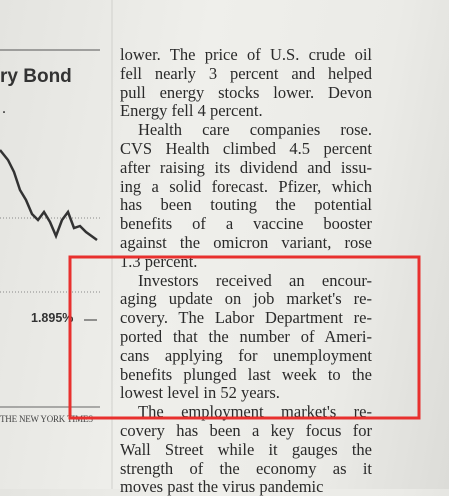  I want to click on text-line: lower. The price of U.S. crude oil, so click(246, 54).